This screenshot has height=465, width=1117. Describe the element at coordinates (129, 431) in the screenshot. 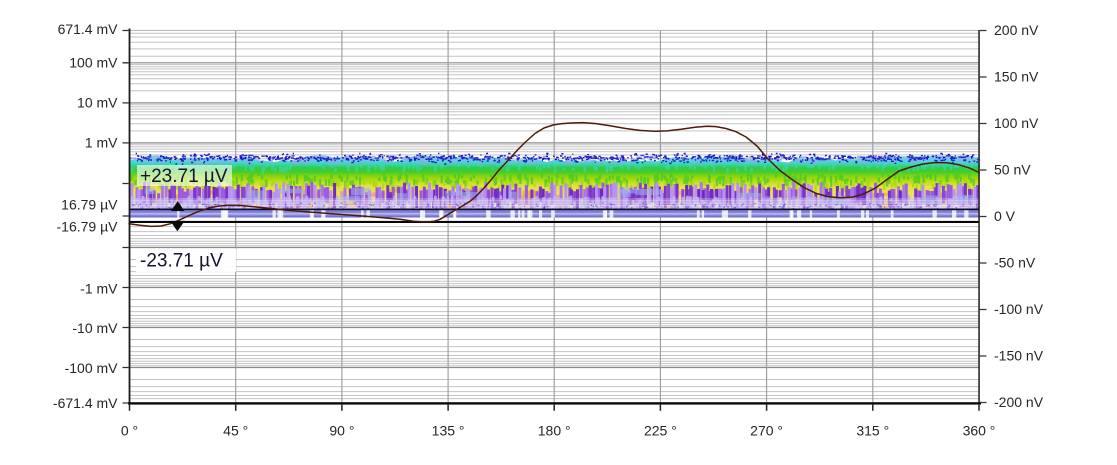

I see `svg-text: 0 °` at that location.